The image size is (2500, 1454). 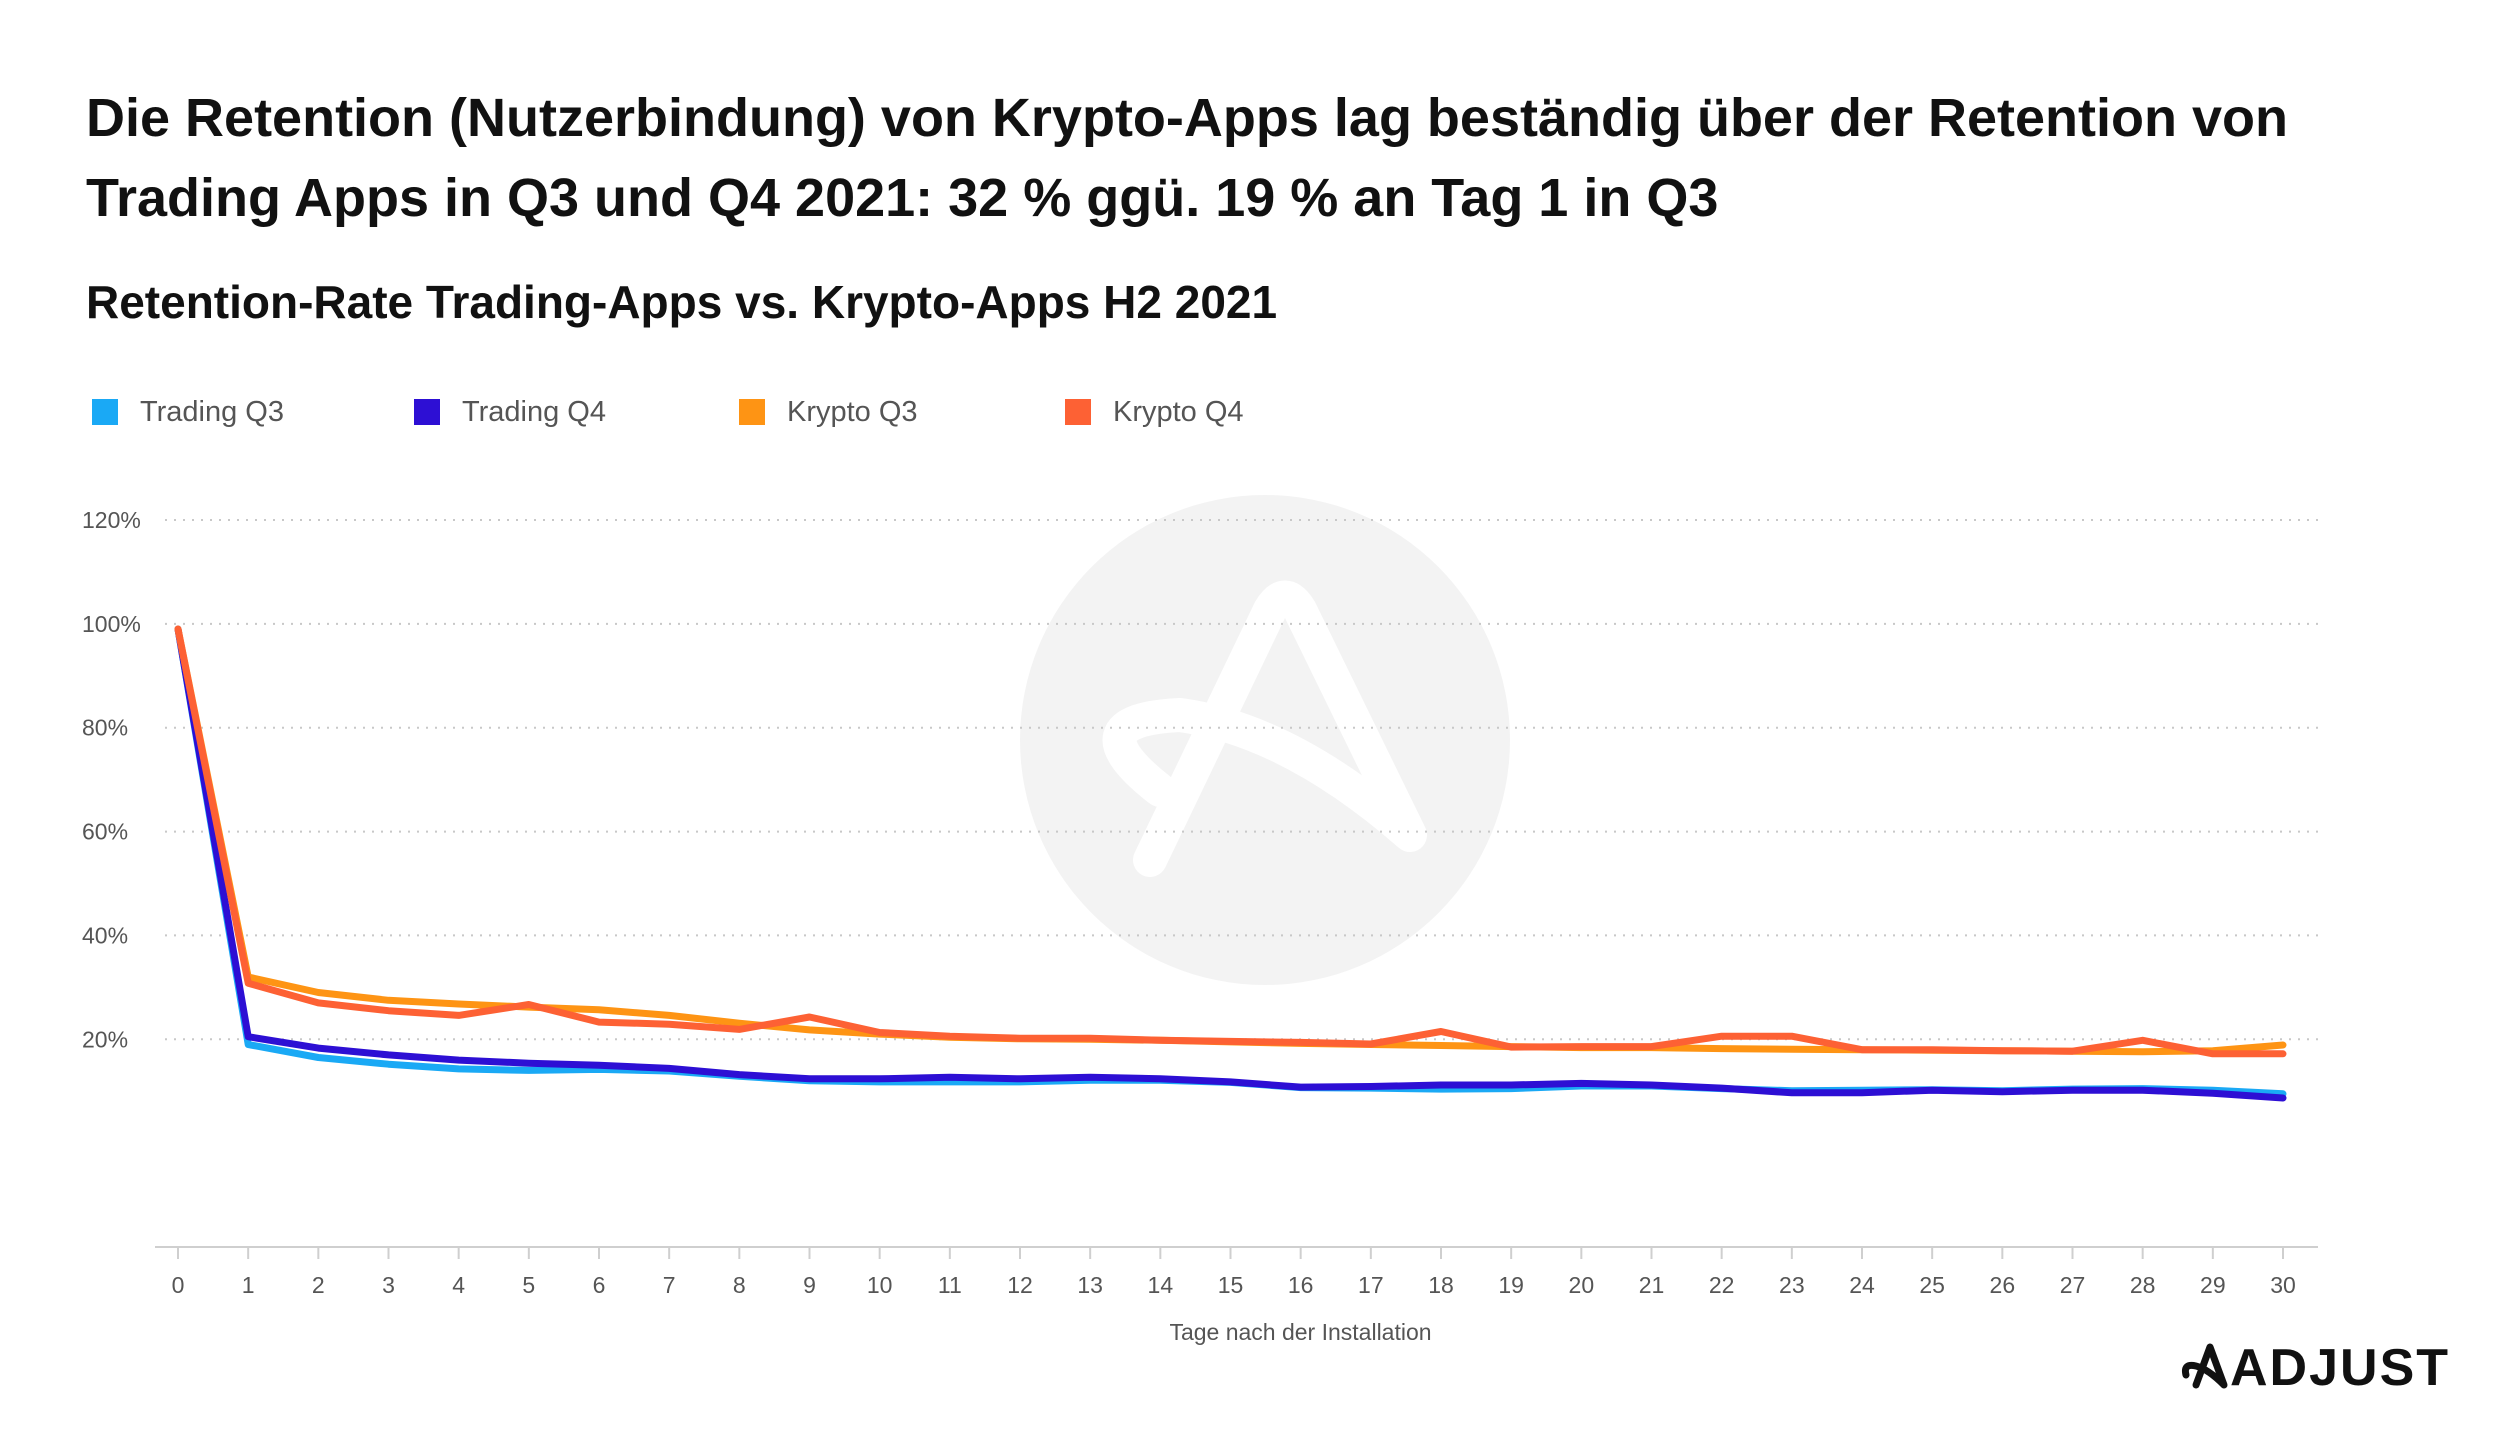 What do you see at coordinates (1511, 1285) in the screenshot?
I see `x-tick-label: 19` at bounding box center [1511, 1285].